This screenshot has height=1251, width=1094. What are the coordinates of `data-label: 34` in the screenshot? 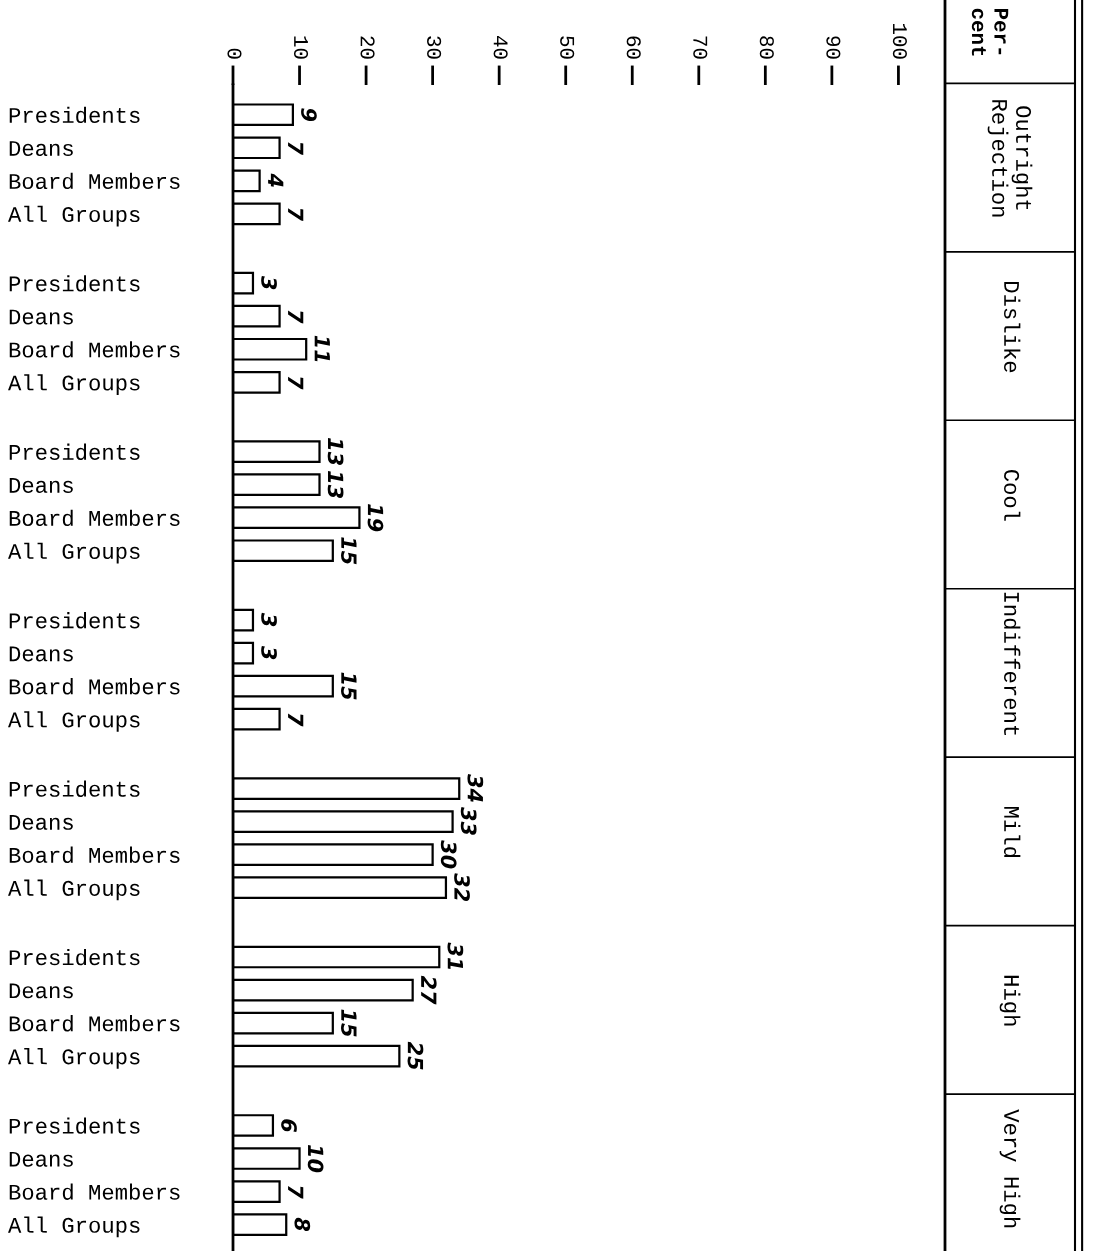 It's located at (475, 788).